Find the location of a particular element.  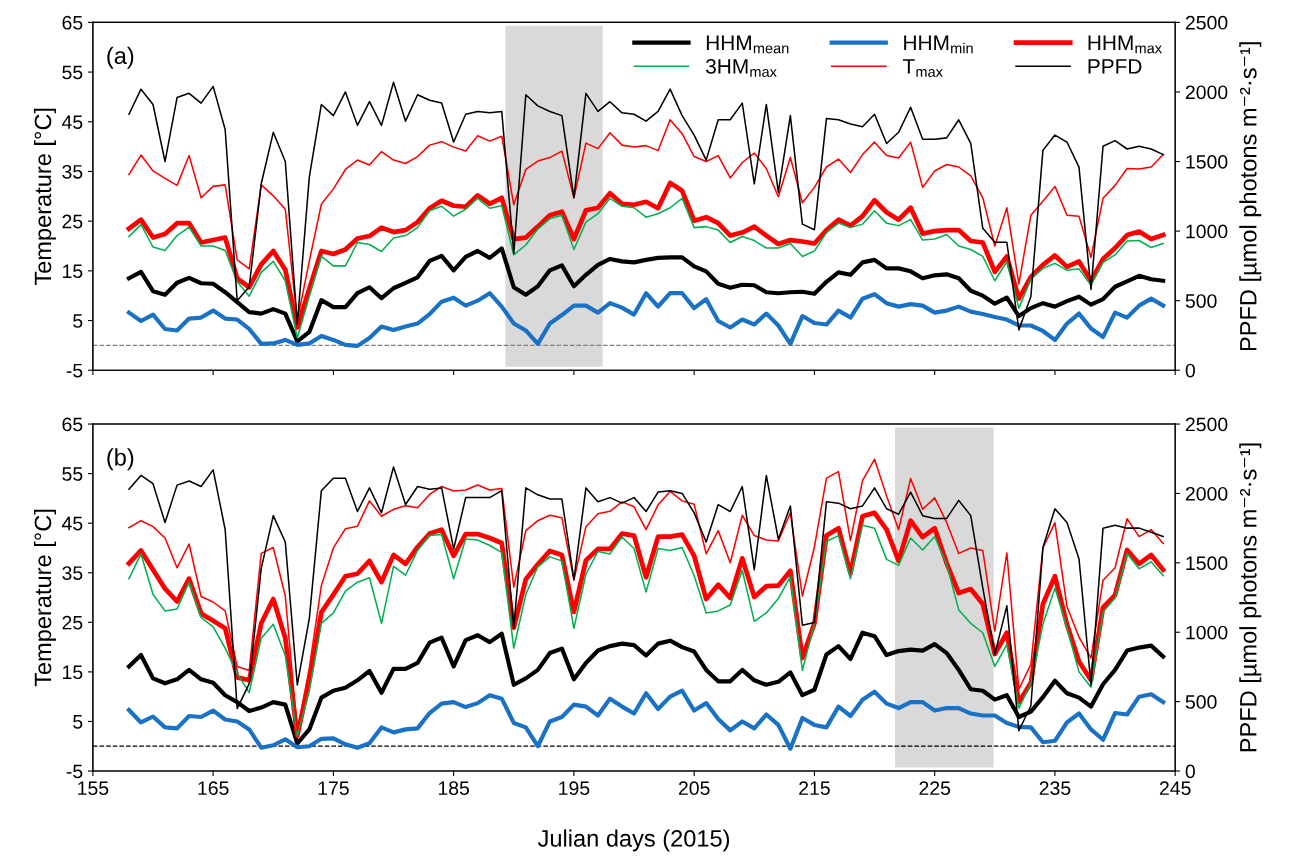

x-tick-label: 205 is located at coordinates (694, 788).